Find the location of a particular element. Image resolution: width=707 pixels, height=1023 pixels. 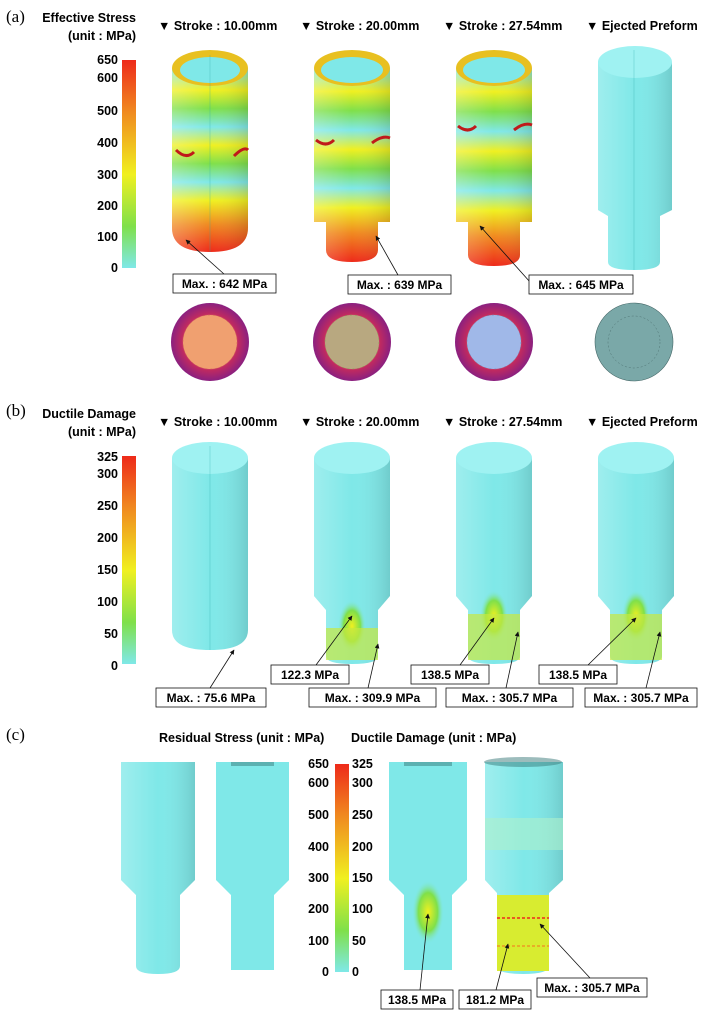

panel-a-callout-3: Max. : 645 MPa is located at coordinates (556, 260).